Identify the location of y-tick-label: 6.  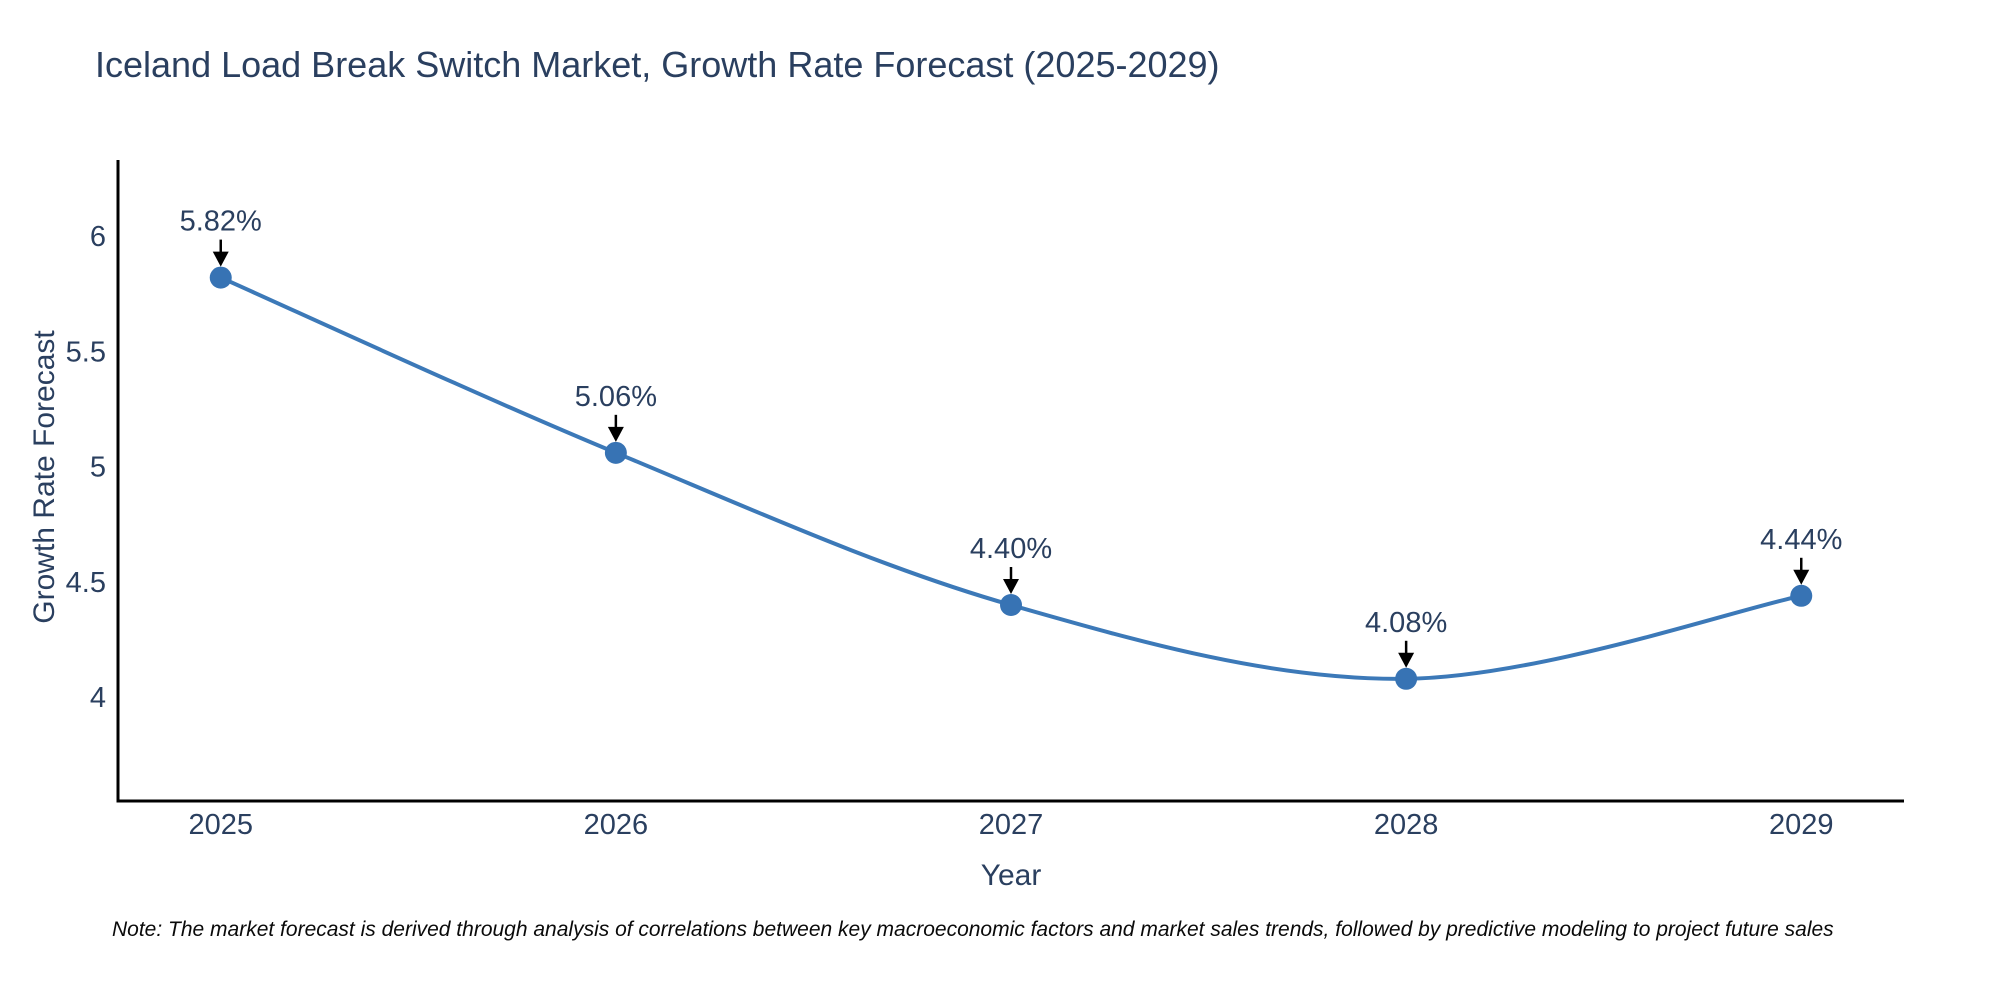
(98, 237).